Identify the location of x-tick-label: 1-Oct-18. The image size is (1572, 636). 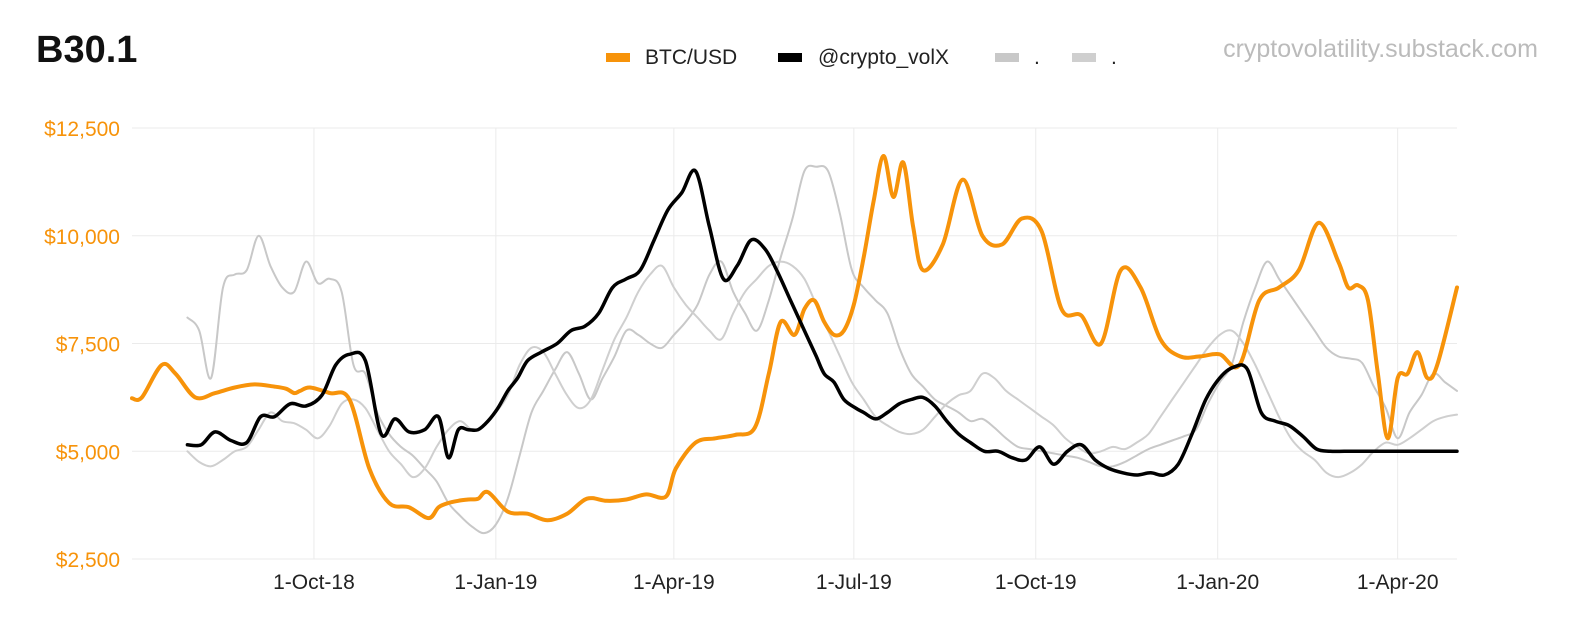
(314, 582).